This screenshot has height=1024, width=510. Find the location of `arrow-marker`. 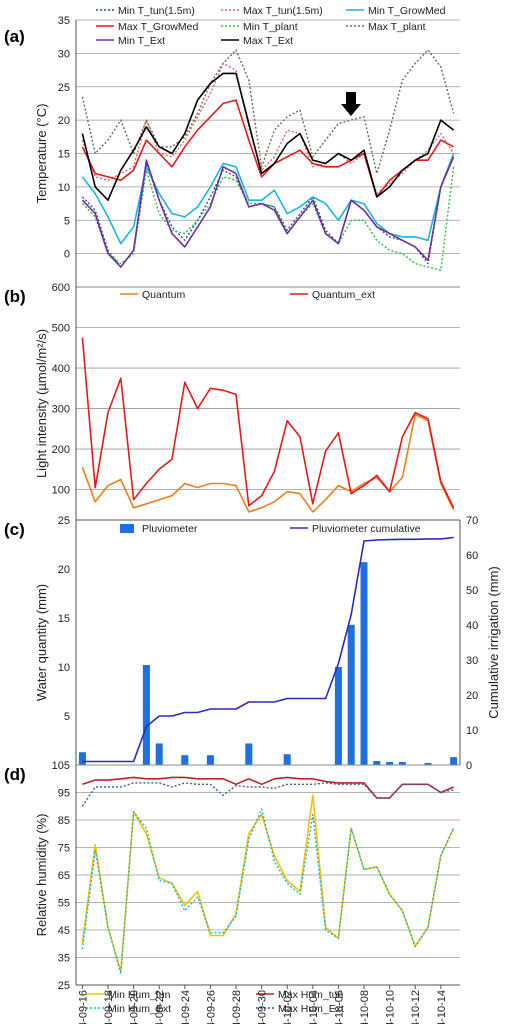

arrow-marker is located at coordinates (351, 104).